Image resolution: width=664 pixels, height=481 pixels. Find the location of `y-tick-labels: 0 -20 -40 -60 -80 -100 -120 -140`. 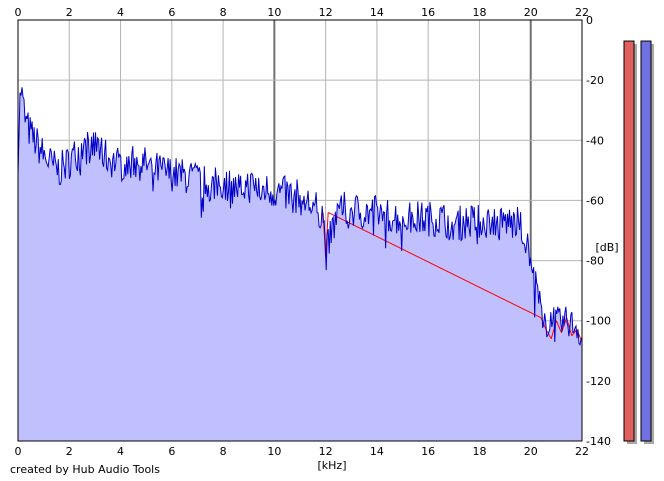

y-tick-labels: 0 -20 -40 -60 -80 -100 -120 -140 is located at coordinates (598, 231).